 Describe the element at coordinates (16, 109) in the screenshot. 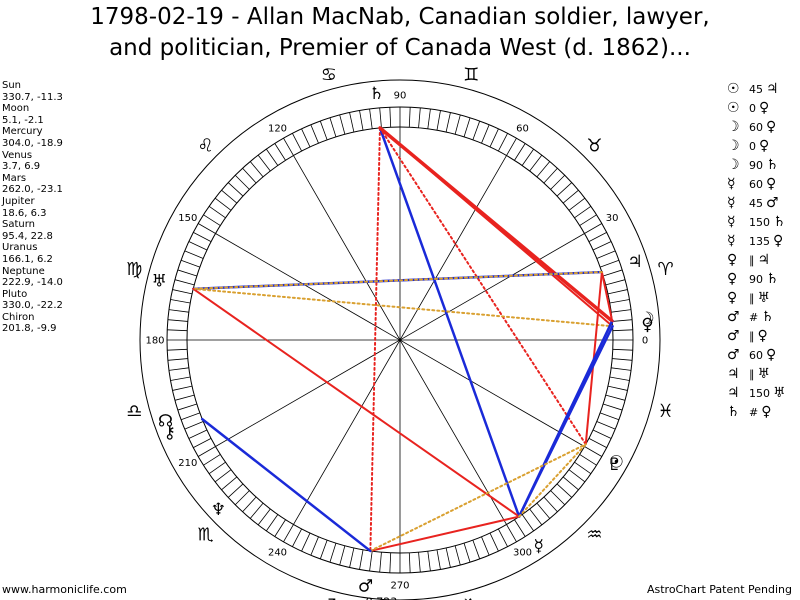

I see `planet-name: Moon` at that location.